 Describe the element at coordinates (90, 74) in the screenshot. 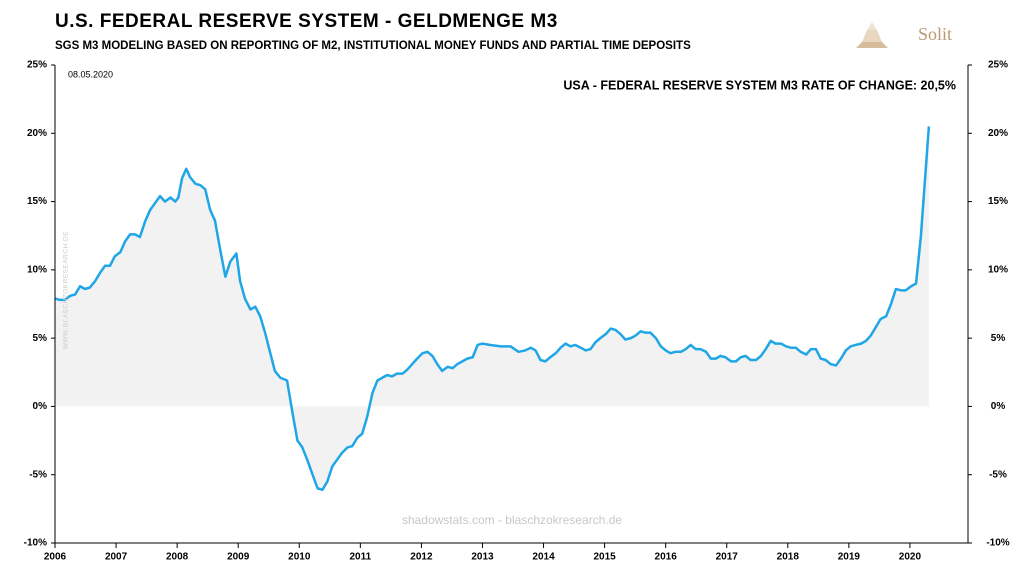

I see `date: 08.05.2020` at that location.